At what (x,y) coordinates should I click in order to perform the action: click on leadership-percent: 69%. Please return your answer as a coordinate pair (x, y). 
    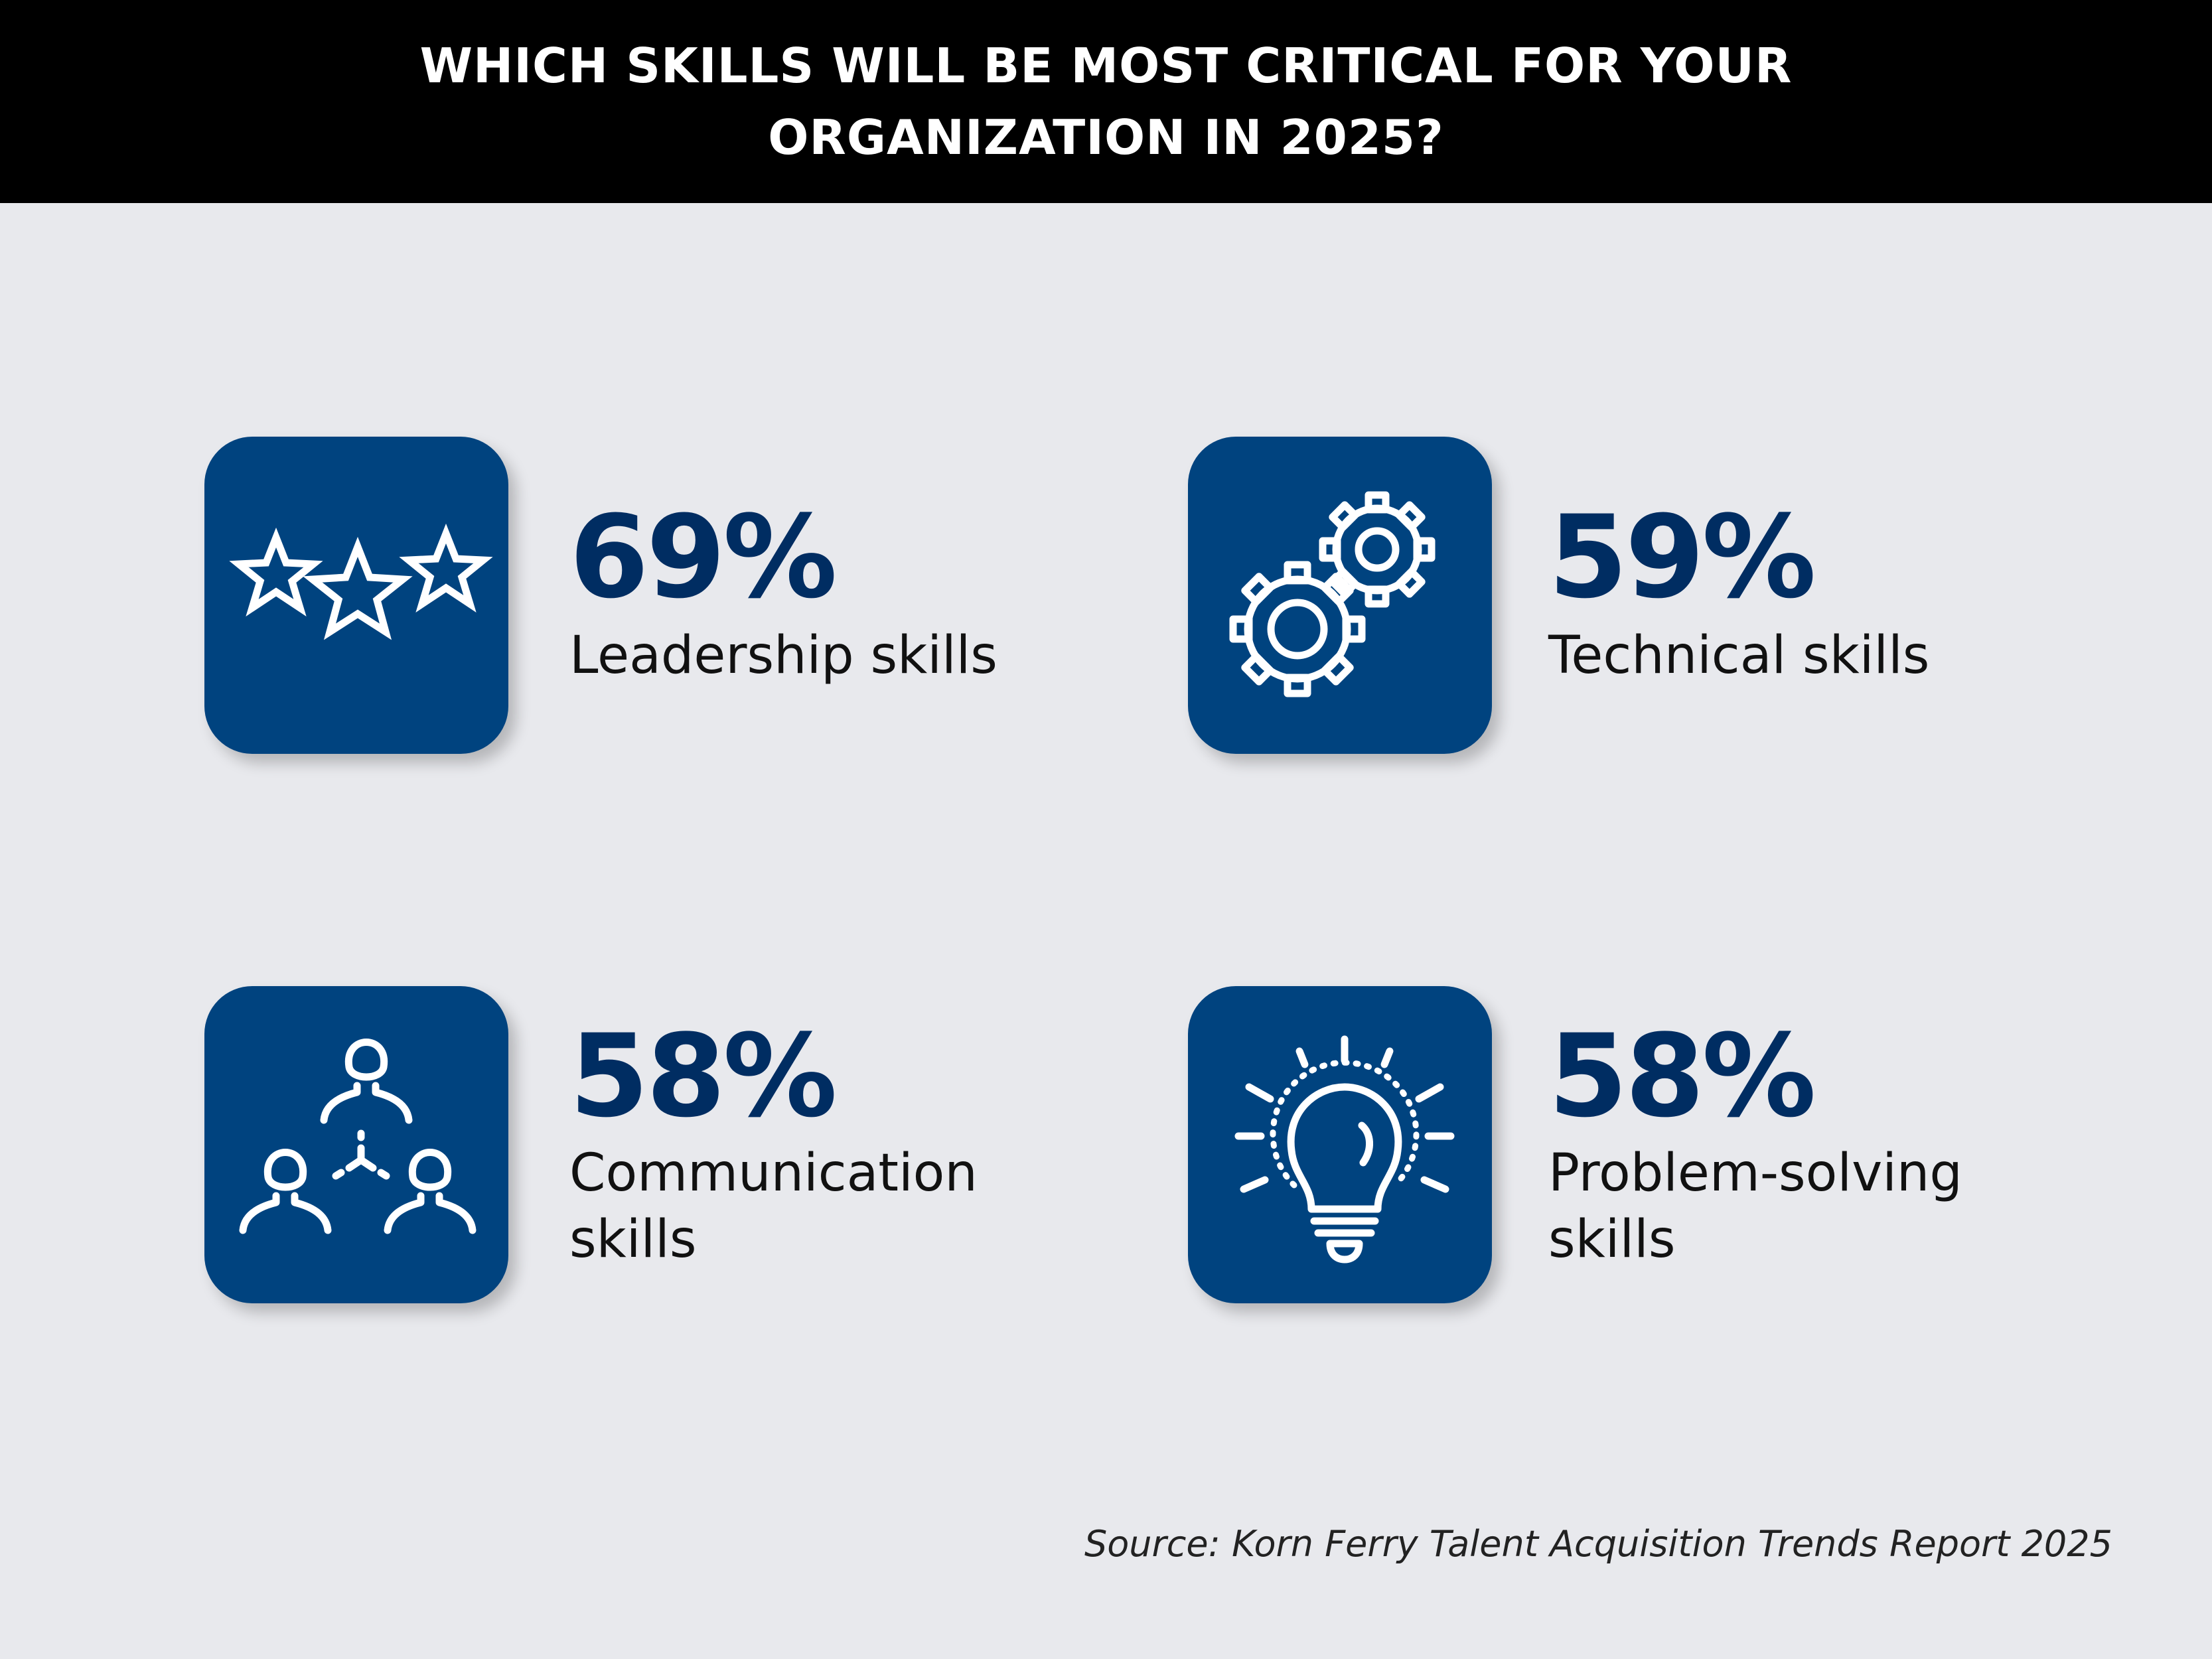
    Looking at the image, I should click on (703, 557).